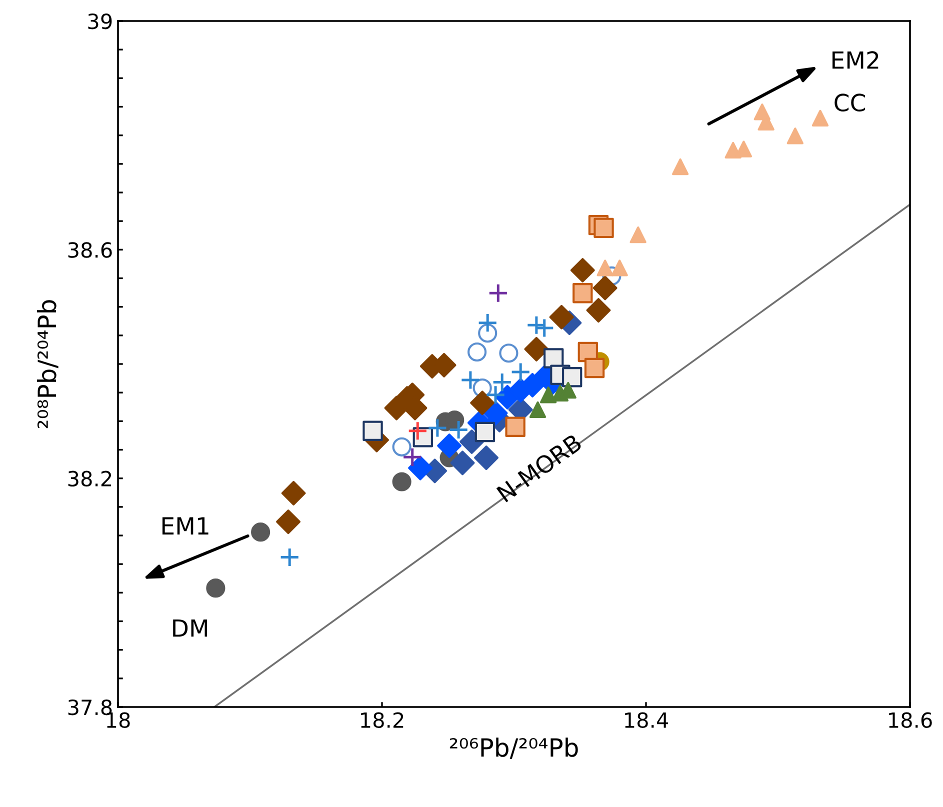 The height and width of the screenshot is (807, 943). What do you see at coordinates (382, 720) in the screenshot?
I see `x-tick-label: 18.2` at bounding box center [382, 720].